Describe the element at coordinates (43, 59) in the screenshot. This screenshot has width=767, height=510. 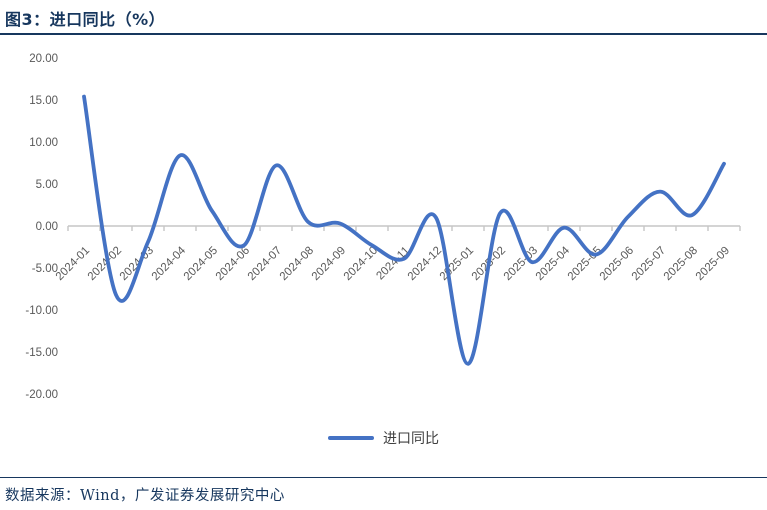
I see `svg-text: 20.00` at that location.